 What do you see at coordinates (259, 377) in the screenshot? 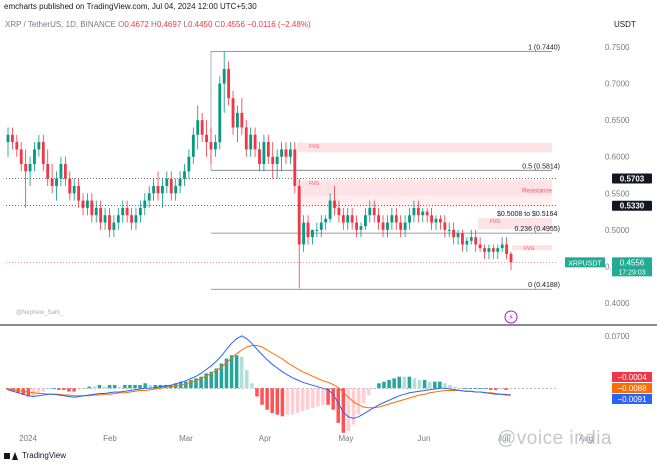
I see `macd-line` at bounding box center [259, 377].